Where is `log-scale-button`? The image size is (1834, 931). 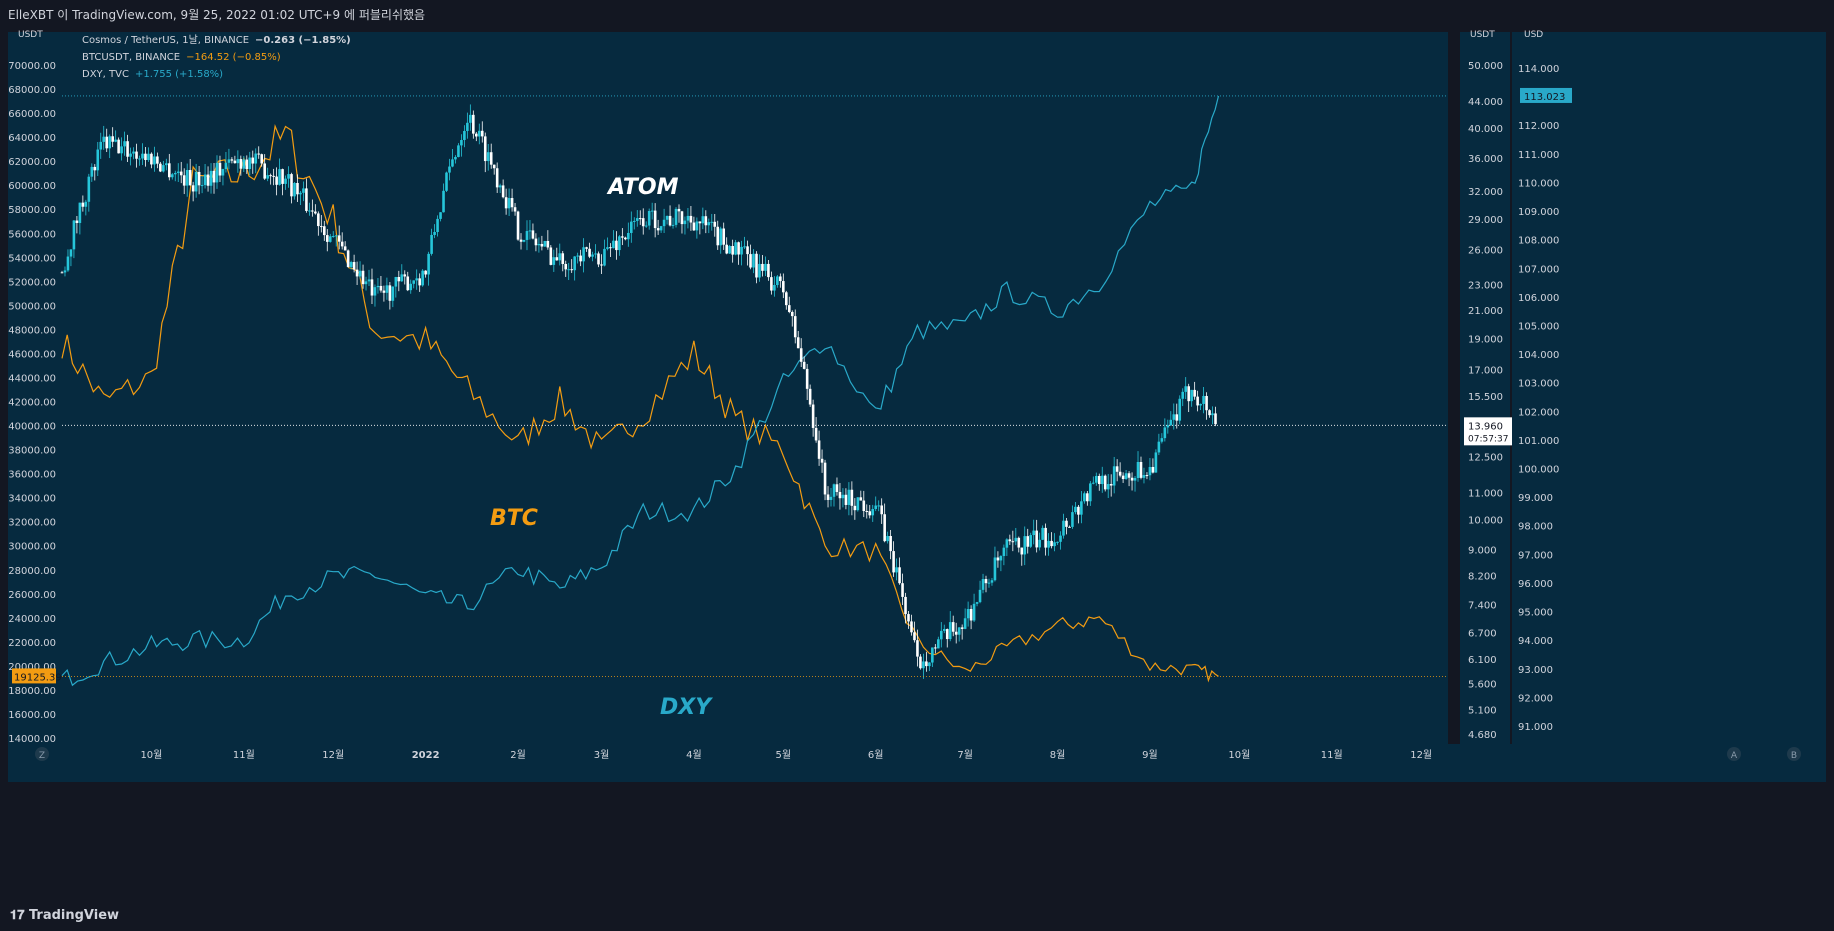 log-scale-button is located at coordinates (1794, 754).